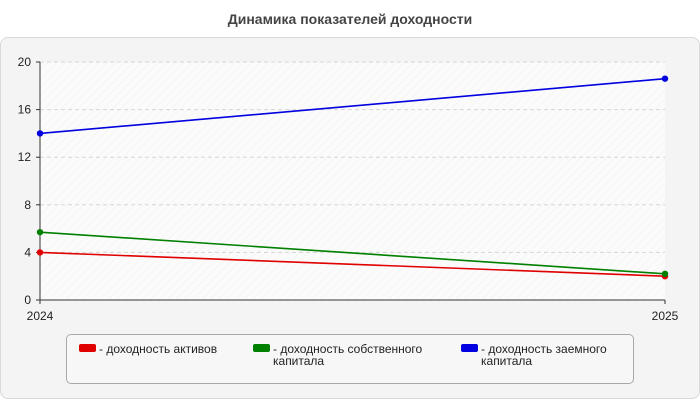 This screenshot has width=700, height=400. I want to click on y-tick-label: 12, so click(25, 157).